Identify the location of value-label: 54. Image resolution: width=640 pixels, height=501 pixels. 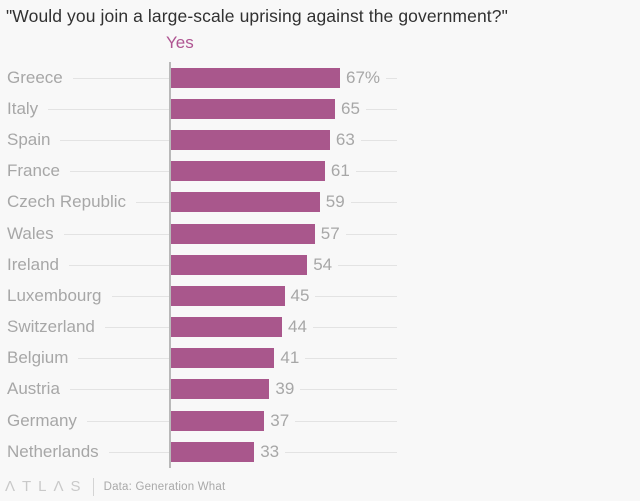
(323, 264).